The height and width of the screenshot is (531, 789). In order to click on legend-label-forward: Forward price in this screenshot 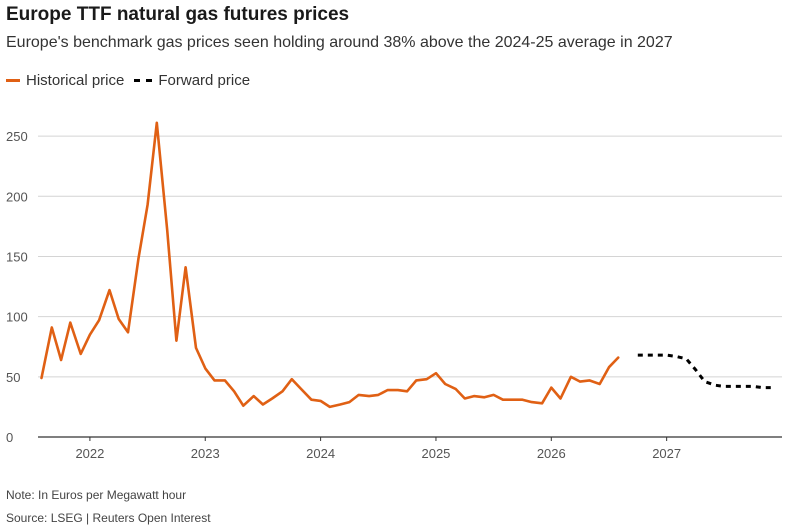, I will do `click(204, 80)`.